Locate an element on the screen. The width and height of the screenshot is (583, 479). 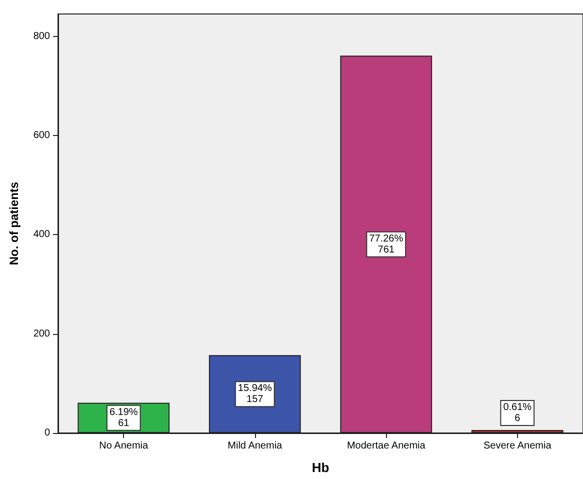
y-tick-label: 200 is located at coordinates (41, 334).